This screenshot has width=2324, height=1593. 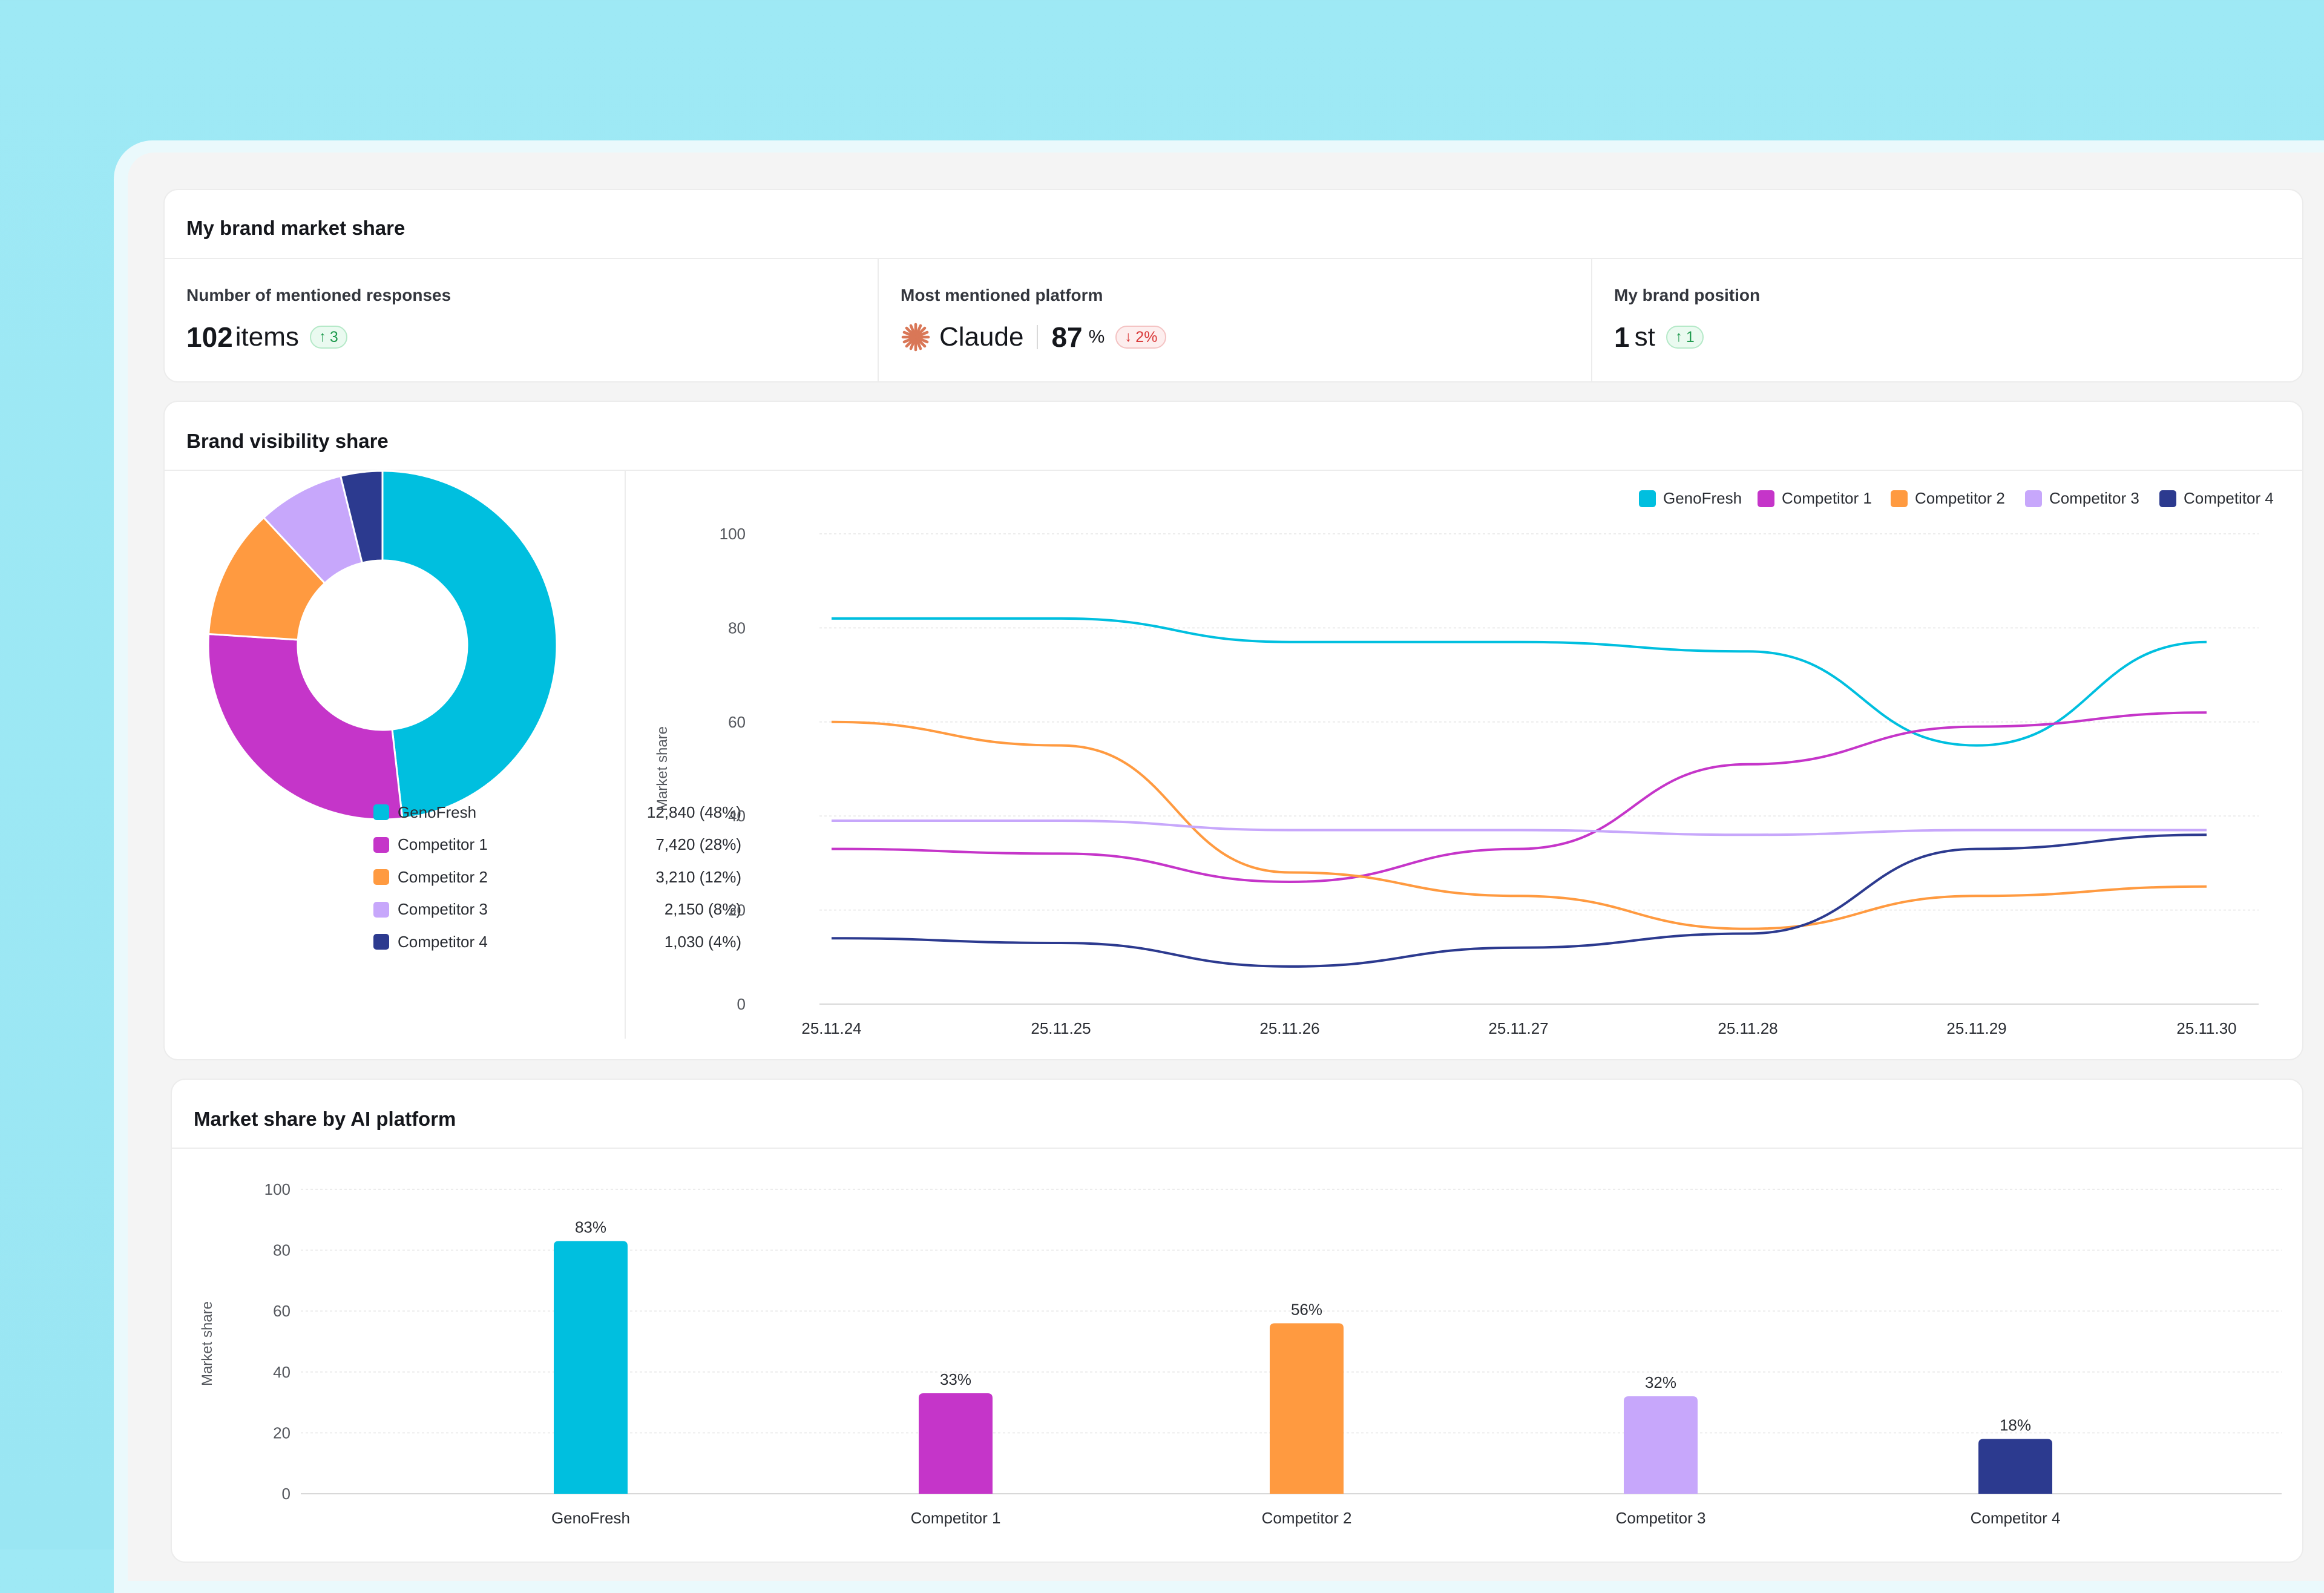 I want to click on mentioned-label: Number of mentioned responses, so click(x=318, y=295).